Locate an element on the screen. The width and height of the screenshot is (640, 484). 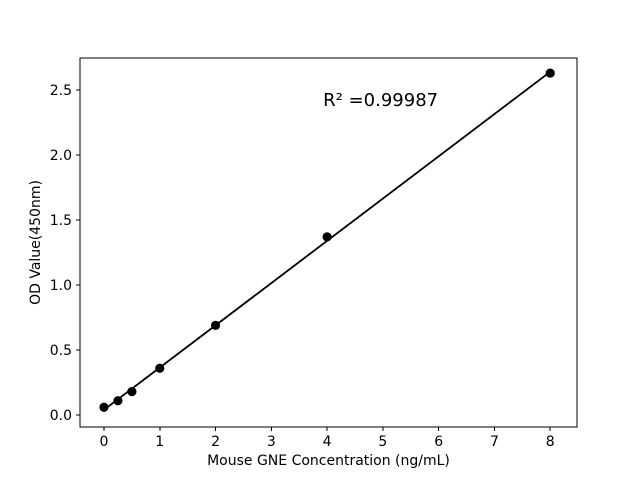
x-tick-label: 7 is located at coordinates (494, 442).